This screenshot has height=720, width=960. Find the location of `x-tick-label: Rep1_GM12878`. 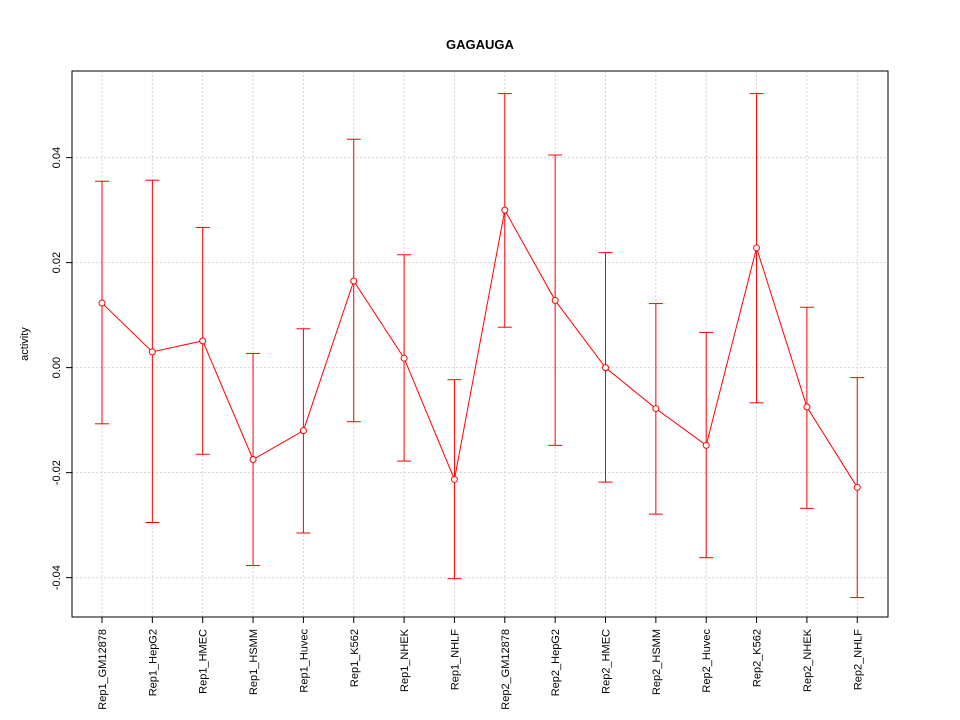

x-tick-label: Rep1_GM12878 is located at coordinates (103, 669).